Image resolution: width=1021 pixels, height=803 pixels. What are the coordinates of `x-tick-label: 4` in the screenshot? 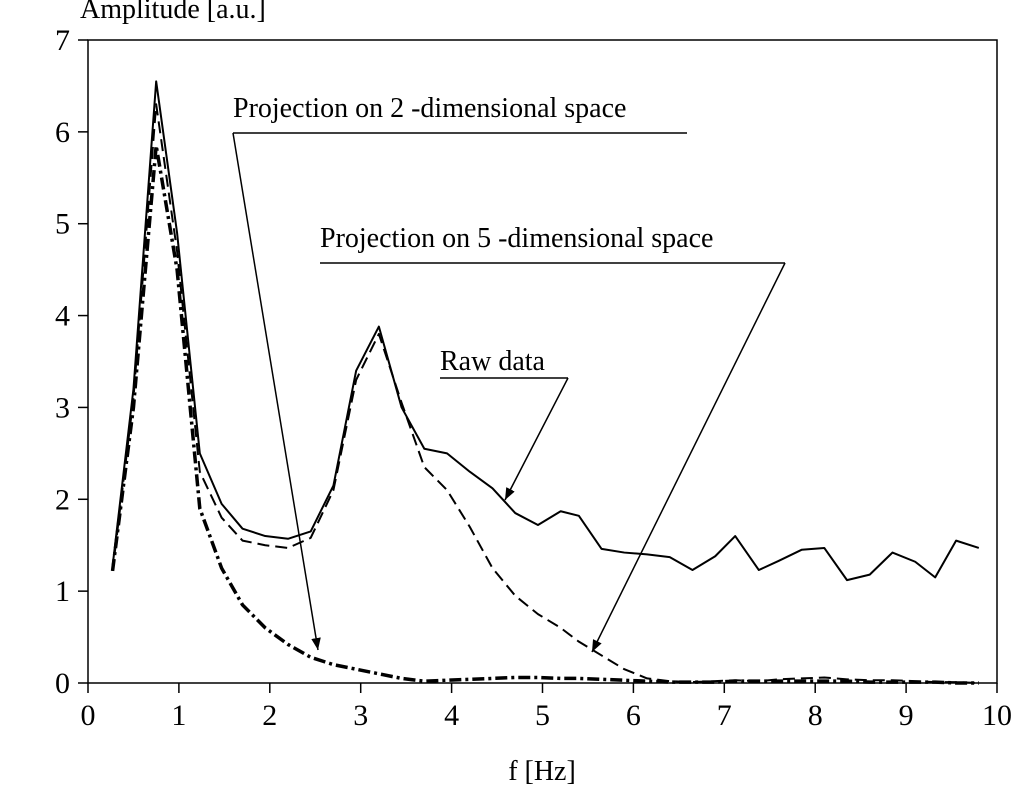 It's located at (451, 715).